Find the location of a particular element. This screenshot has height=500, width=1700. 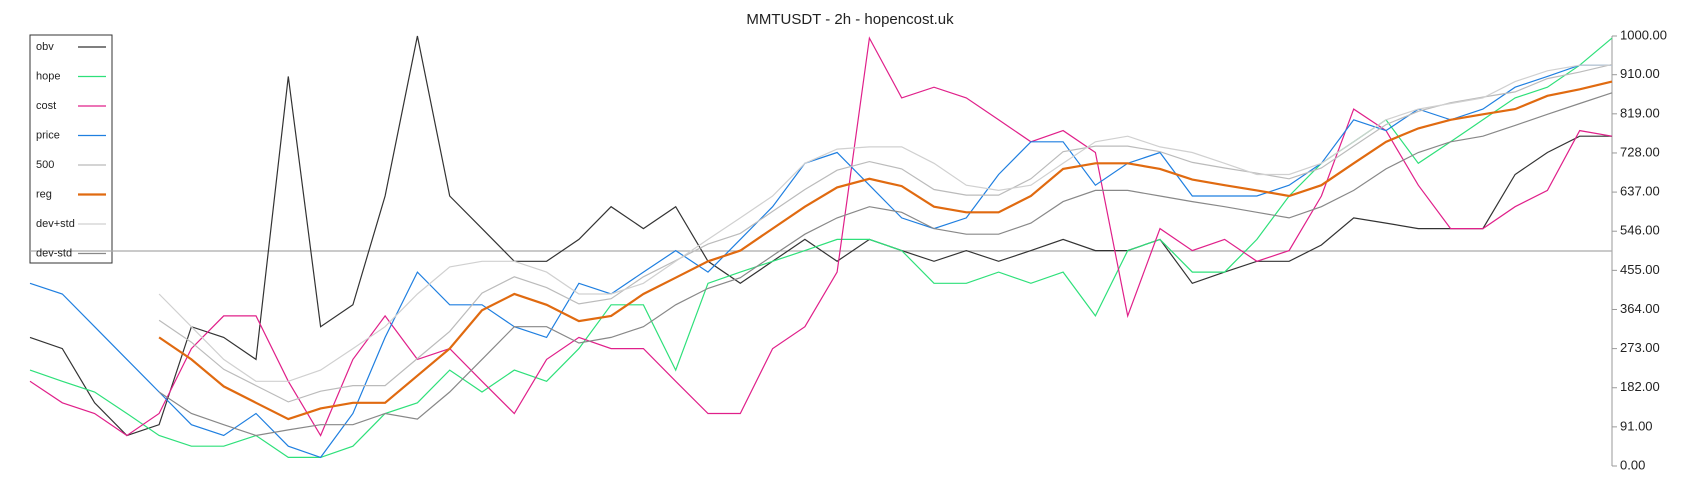

chart-title: MMTUSDT - 2h - hopencost.uk is located at coordinates (850, 19).